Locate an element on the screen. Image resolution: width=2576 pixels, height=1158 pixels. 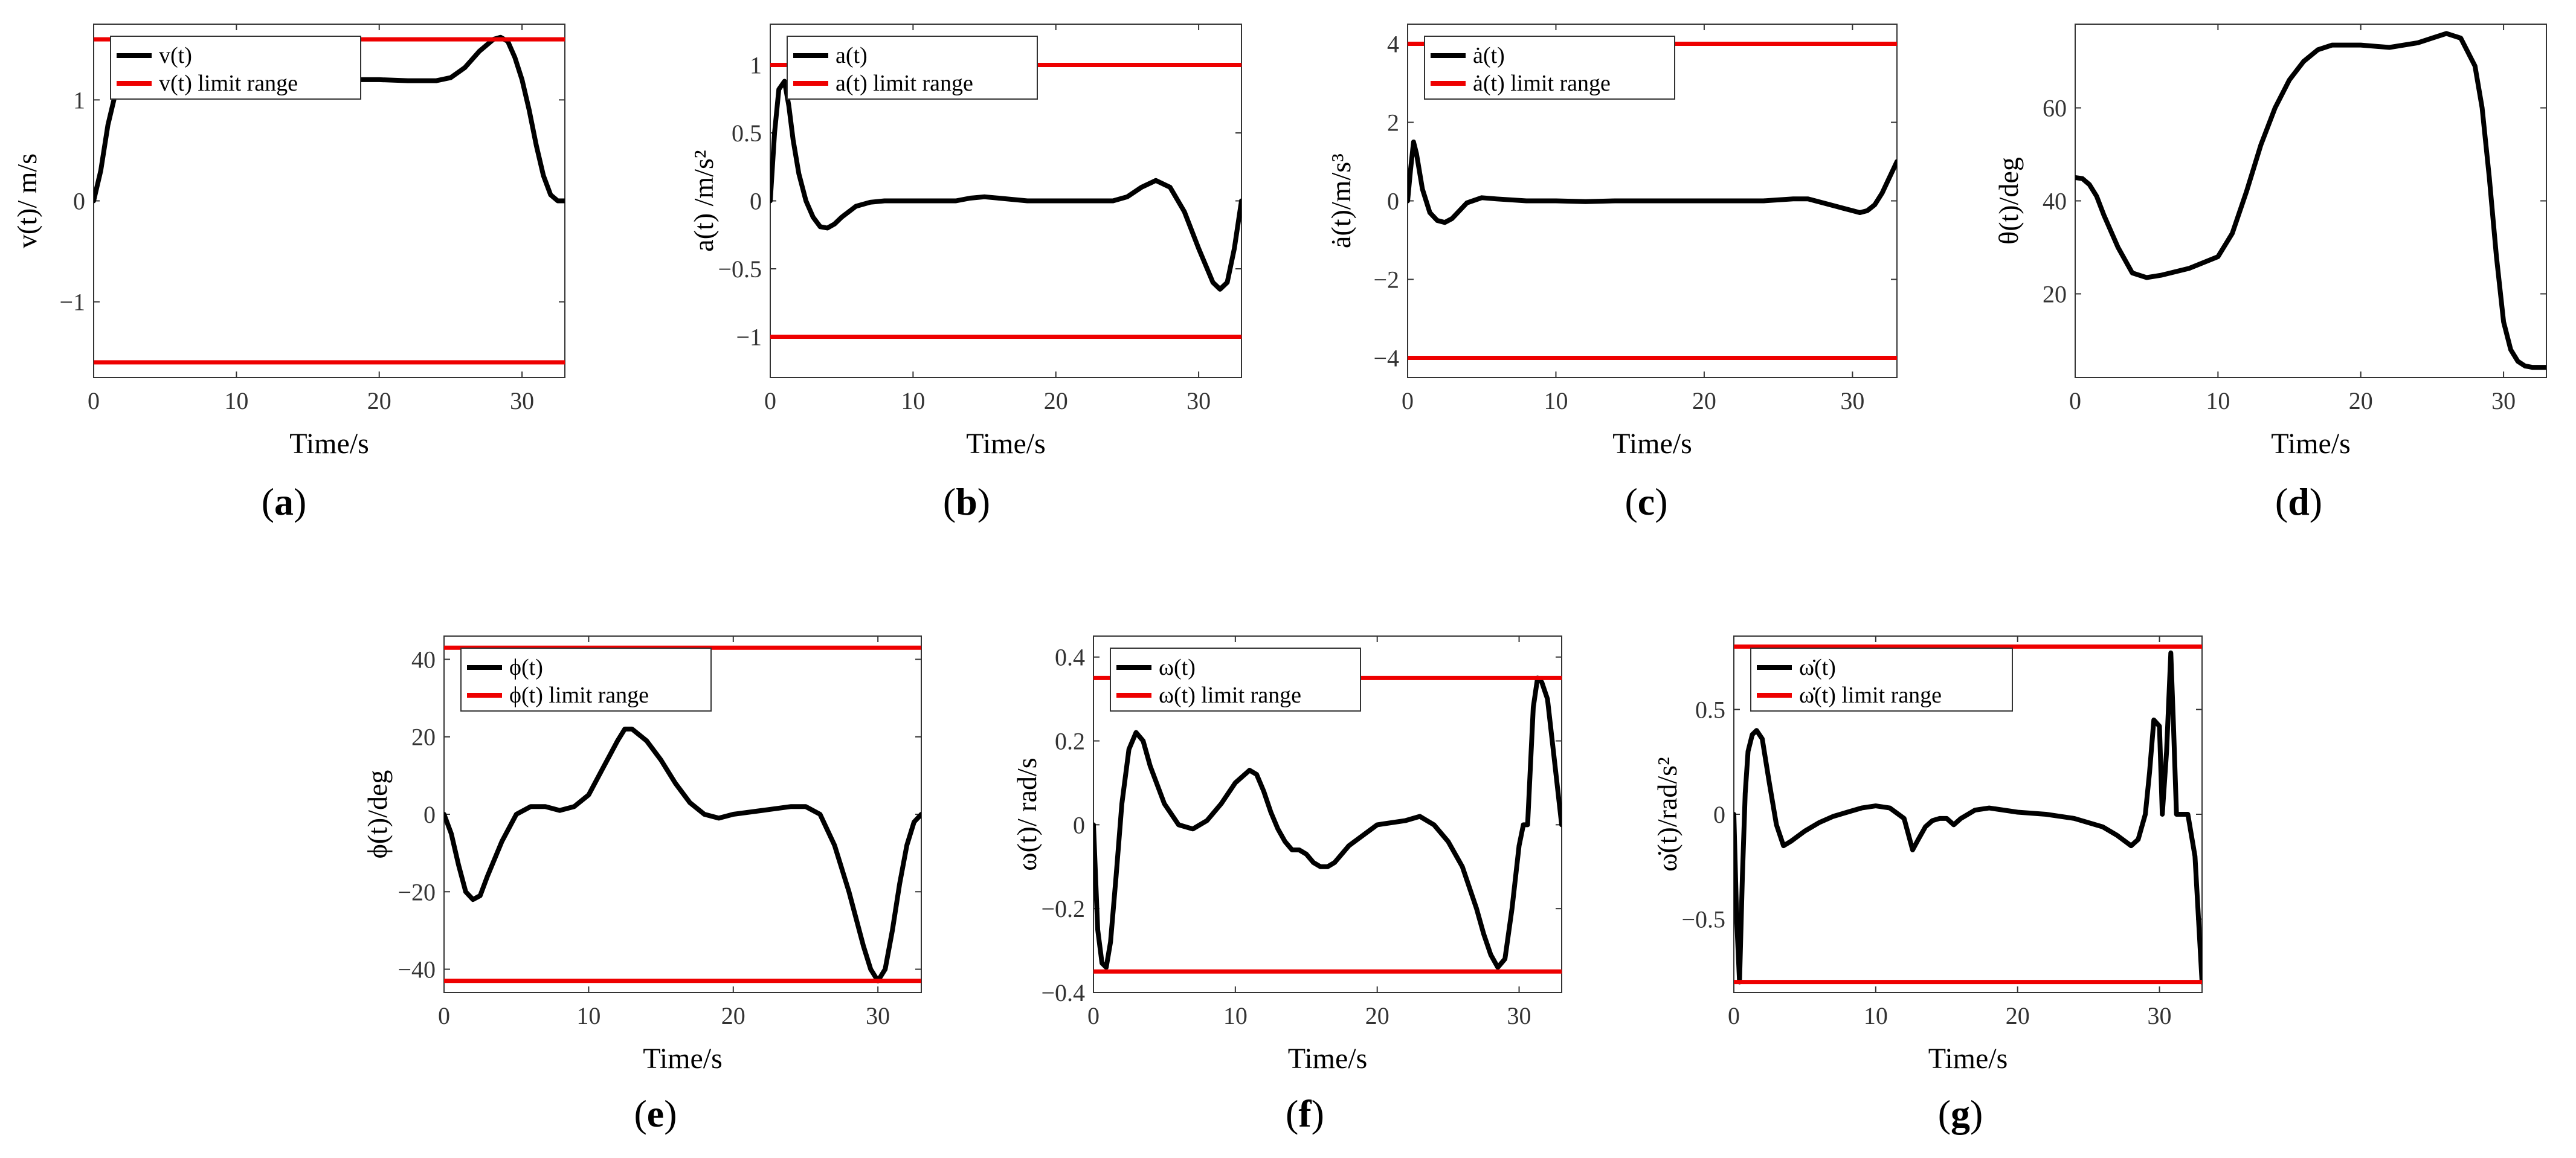
y-tick-label: 4 is located at coordinates (1393, 44).